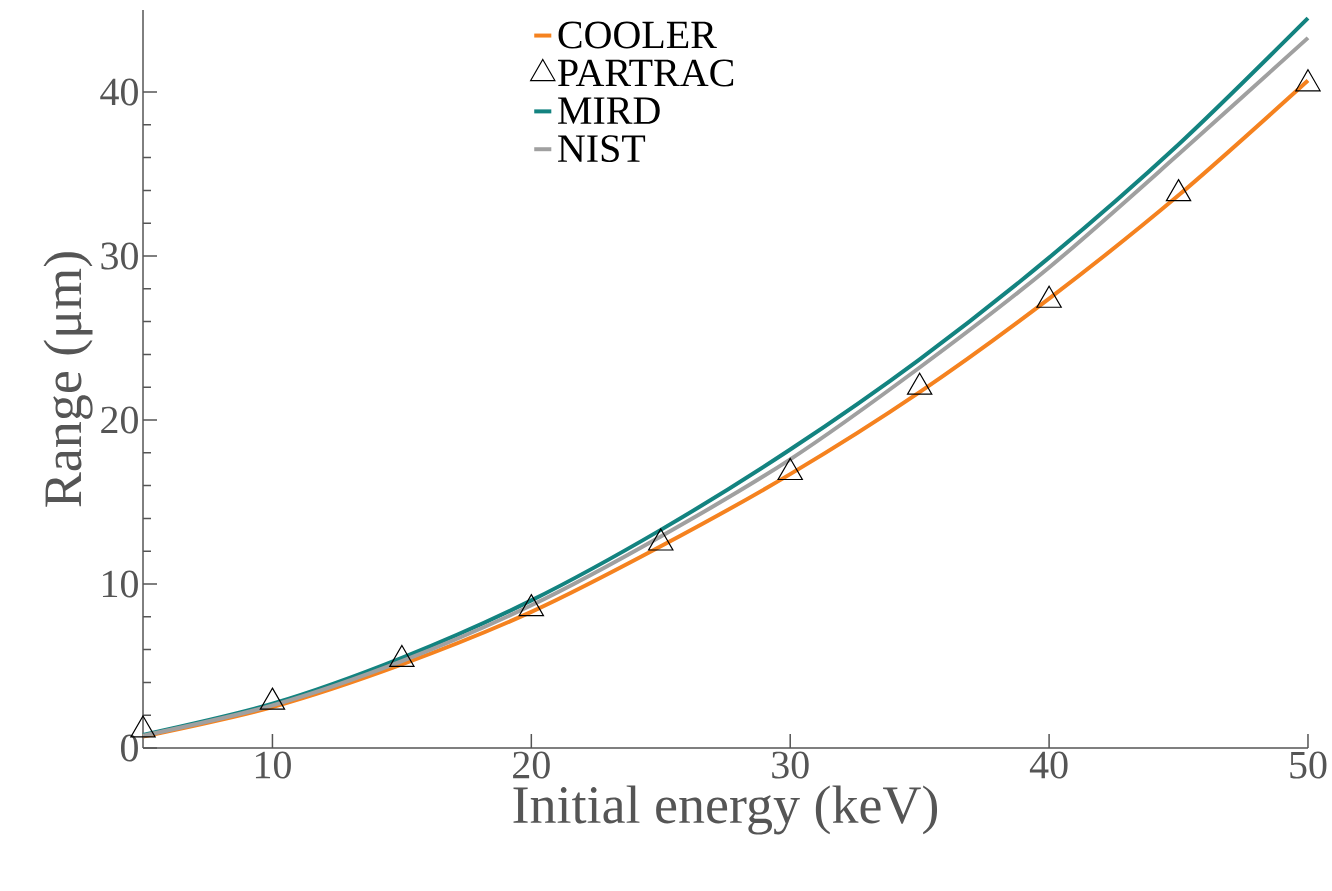 The height and width of the screenshot is (891, 1332). What do you see at coordinates (68, 379) in the screenshot?
I see `y-axis-title: Range (μm)` at bounding box center [68, 379].